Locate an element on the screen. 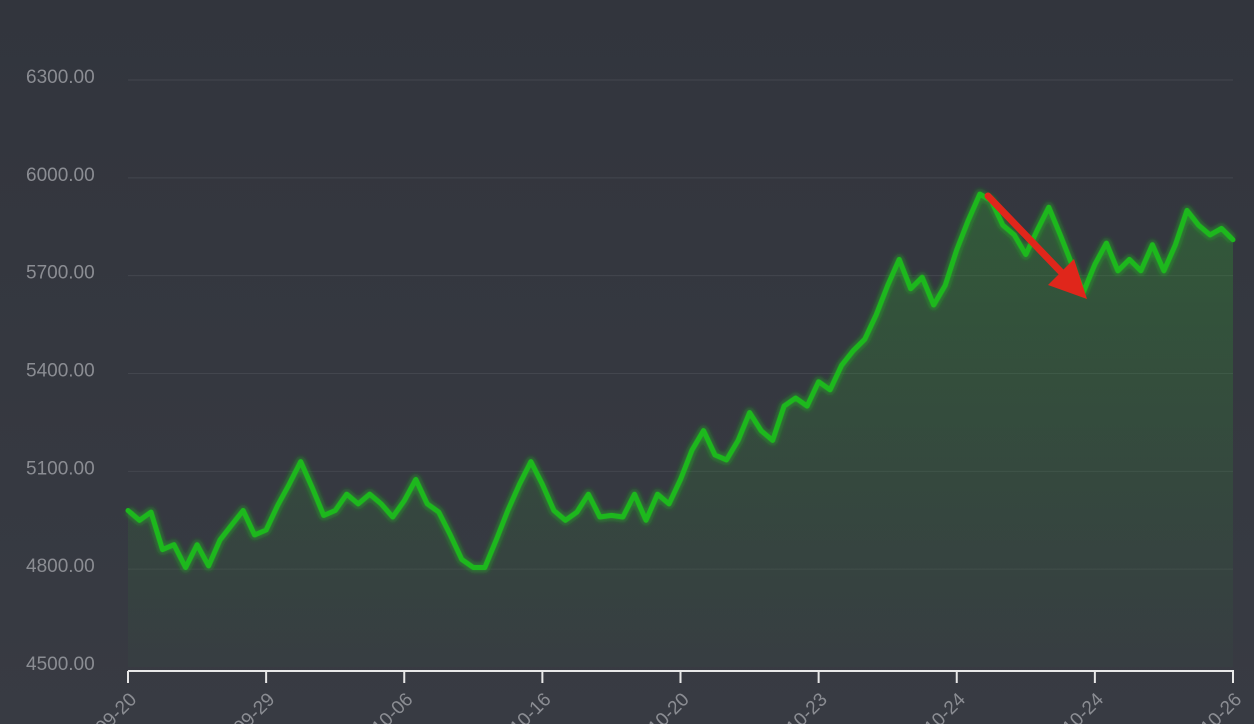  y-tick-label: 5700.00 is located at coordinates (60, 273).